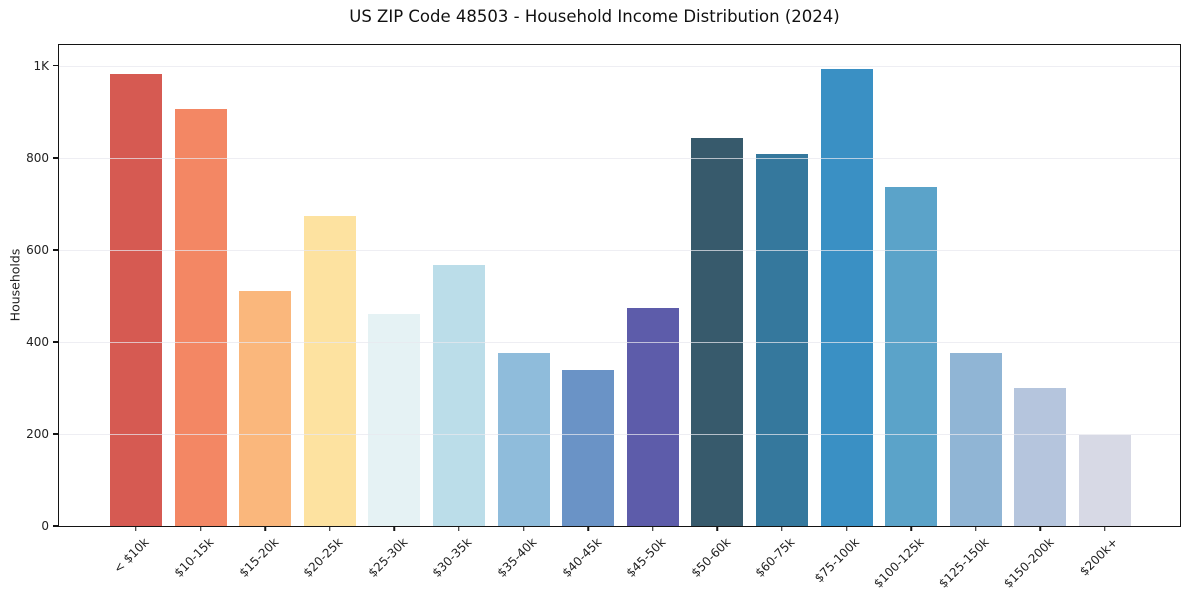  What do you see at coordinates (37, 249) in the screenshot?
I see `y-tick-label: 600` at bounding box center [37, 249].